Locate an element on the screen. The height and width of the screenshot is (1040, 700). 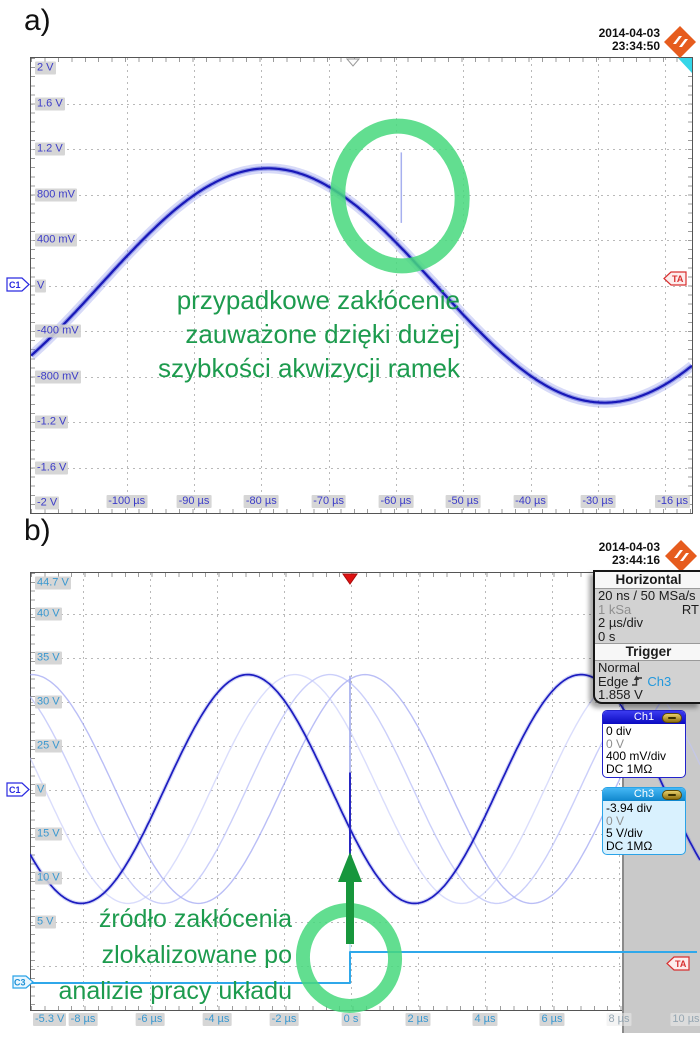
glitch-source-circle-annotation-b is located at coordinates (349, 958).